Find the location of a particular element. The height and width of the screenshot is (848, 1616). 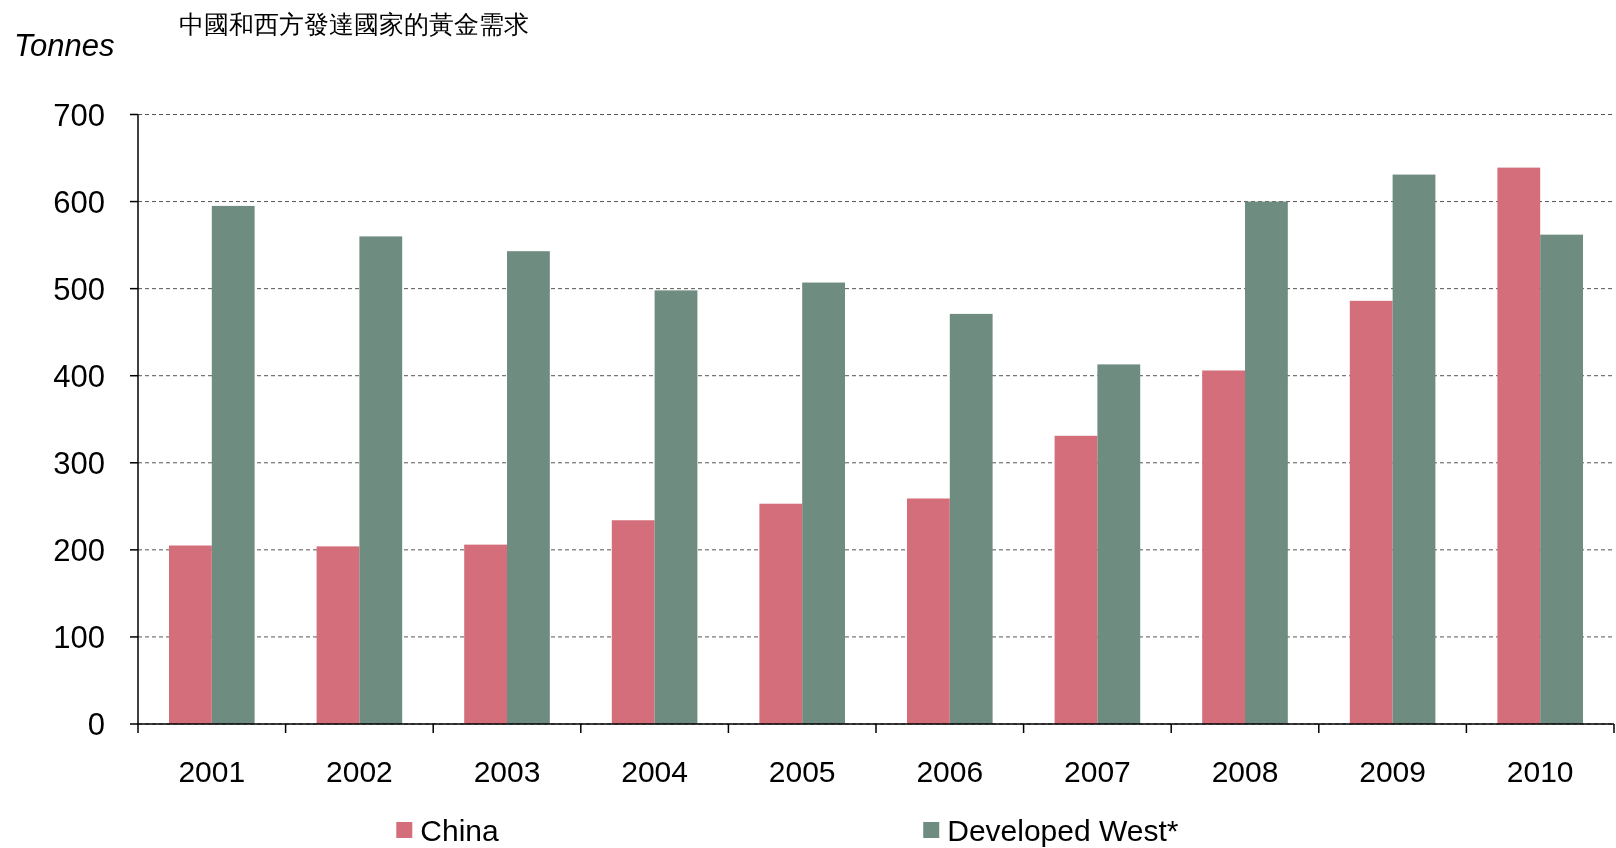

title: 中國和西方發達國家的黃金需求 is located at coordinates (354, 24).